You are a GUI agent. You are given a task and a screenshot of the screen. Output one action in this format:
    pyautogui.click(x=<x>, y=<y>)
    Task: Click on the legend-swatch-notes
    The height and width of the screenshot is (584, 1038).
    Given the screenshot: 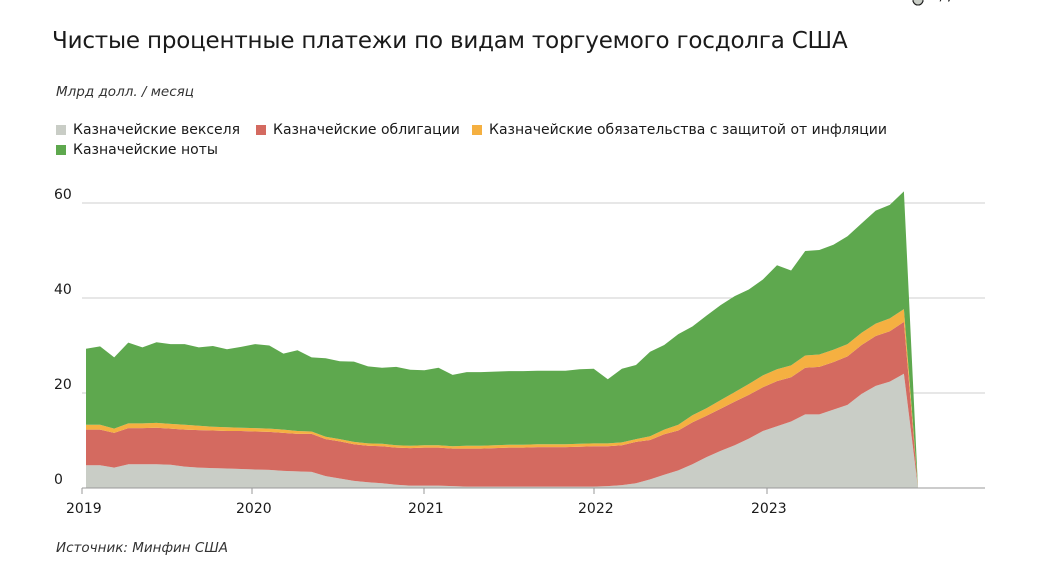 What is the action you would take?
    pyautogui.click(x=61, y=150)
    